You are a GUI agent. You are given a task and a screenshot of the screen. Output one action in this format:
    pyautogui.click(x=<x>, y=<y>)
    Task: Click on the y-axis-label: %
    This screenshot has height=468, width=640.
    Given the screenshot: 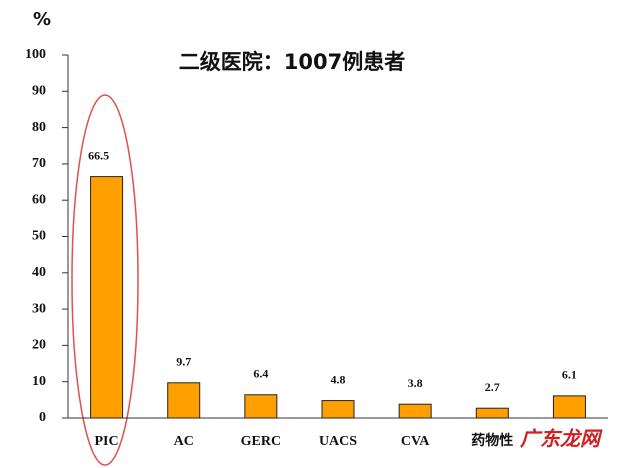 What is the action you would take?
    pyautogui.click(x=42, y=19)
    